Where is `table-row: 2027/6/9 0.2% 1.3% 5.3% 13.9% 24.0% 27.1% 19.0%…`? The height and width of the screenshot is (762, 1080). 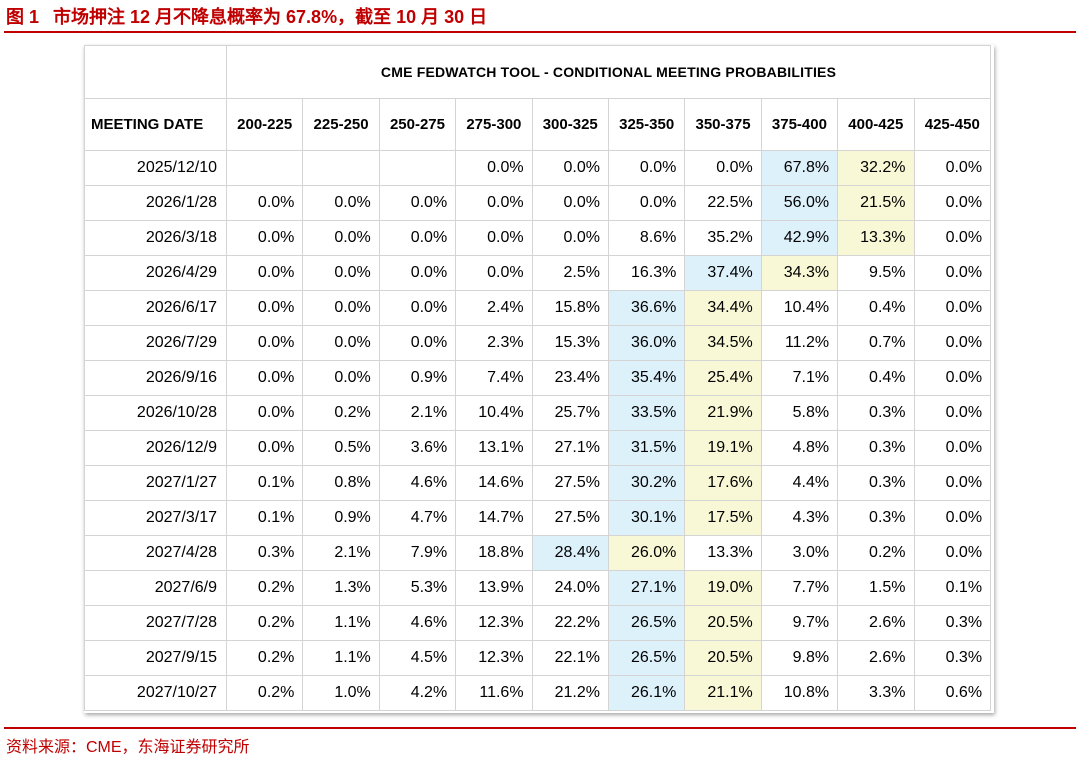
table-row: 2027/6/9 0.2% 1.3% 5.3% 13.9% 24.0% 27.1% 19.0%… is located at coordinates (538, 588).